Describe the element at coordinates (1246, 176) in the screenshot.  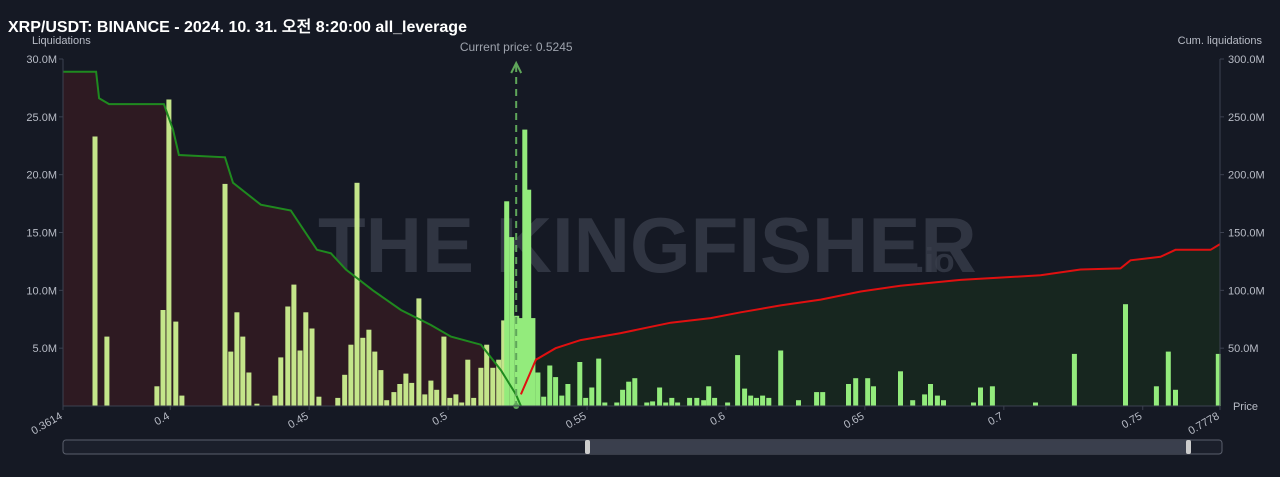
I see `y2-tick-label: 200.0M` at that location.